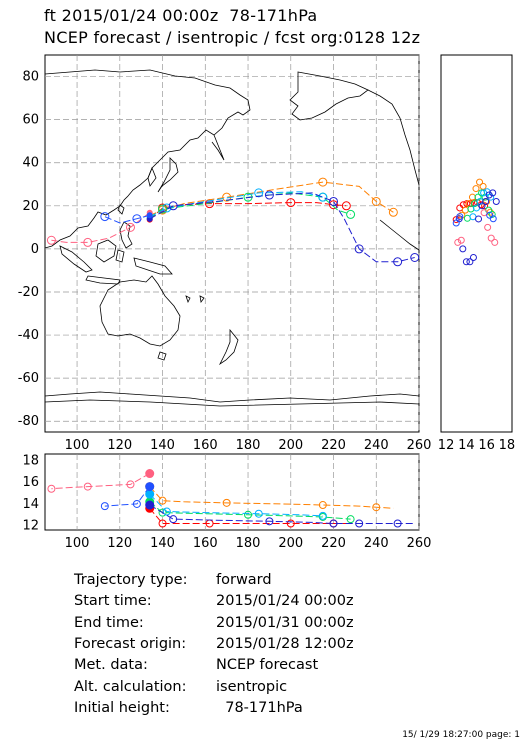 Image resolution: width=532 pixels, height=752 pixels. Describe the element at coordinates (77, 543) in the screenshot. I see `bottom-x-tick: 100` at that location.